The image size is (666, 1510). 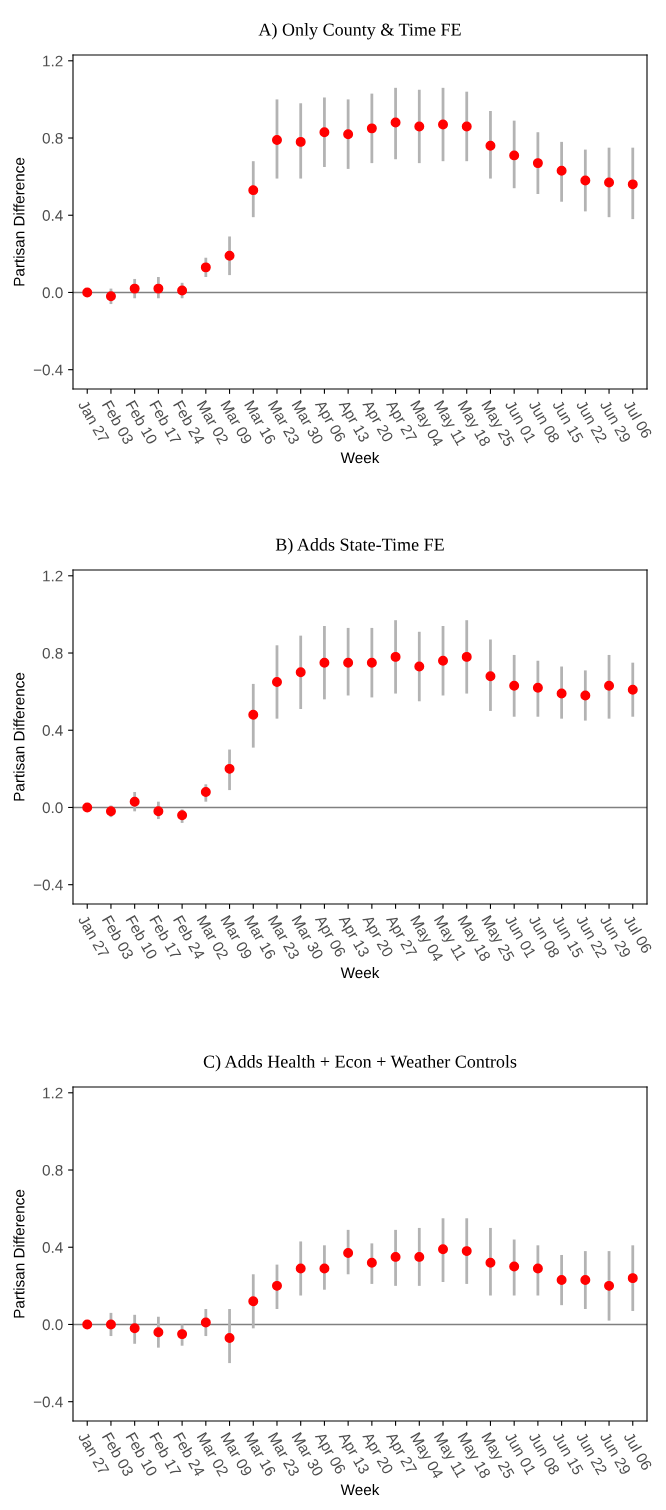 I want to click on chart-title: C) Adds Health + Econ + Weather Controls, so click(x=360, y=1063).